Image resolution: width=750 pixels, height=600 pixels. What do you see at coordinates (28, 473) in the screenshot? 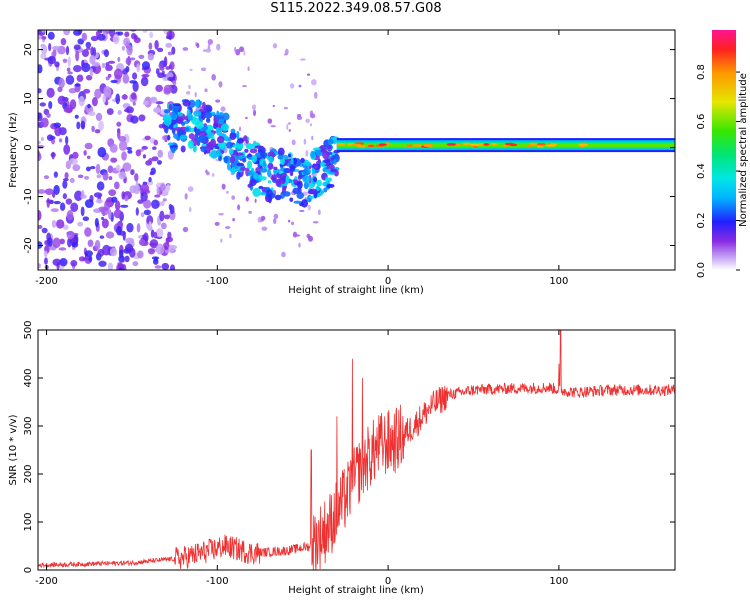
I see `snr-ytick-label: 200` at bounding box center [28, 473].